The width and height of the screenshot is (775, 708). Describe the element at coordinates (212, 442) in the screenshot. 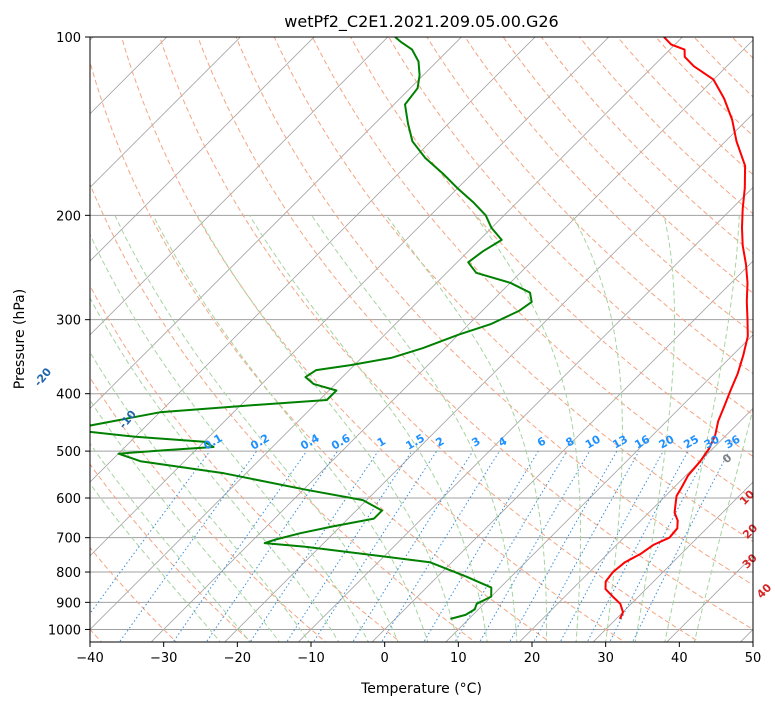

I see `line-label: 0.1` at that location.